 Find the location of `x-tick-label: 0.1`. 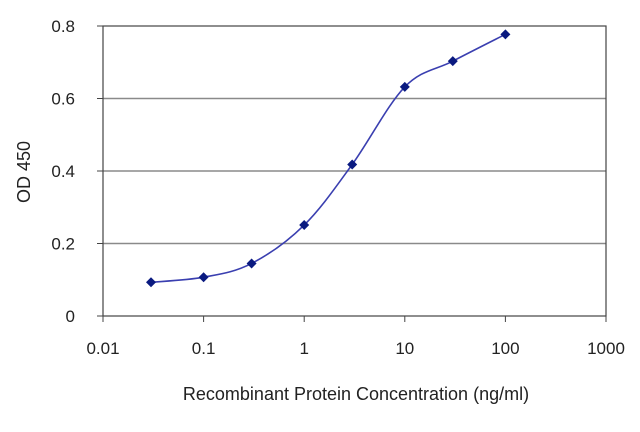

x-tick-label: 0.1 is located at coordinates (204, 348).